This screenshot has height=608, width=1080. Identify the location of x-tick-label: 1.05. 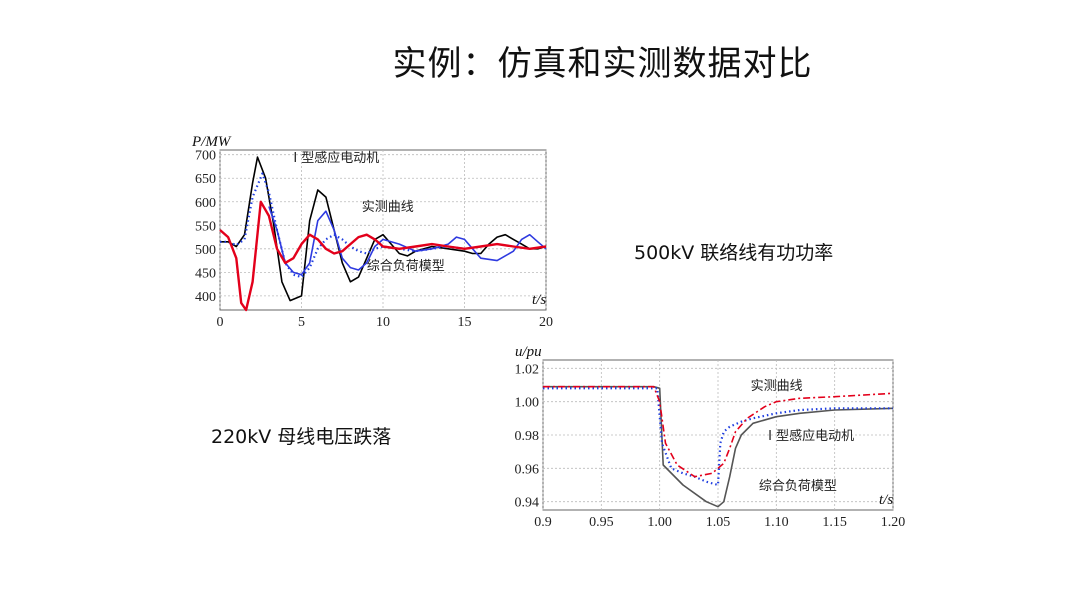
(718, 522).